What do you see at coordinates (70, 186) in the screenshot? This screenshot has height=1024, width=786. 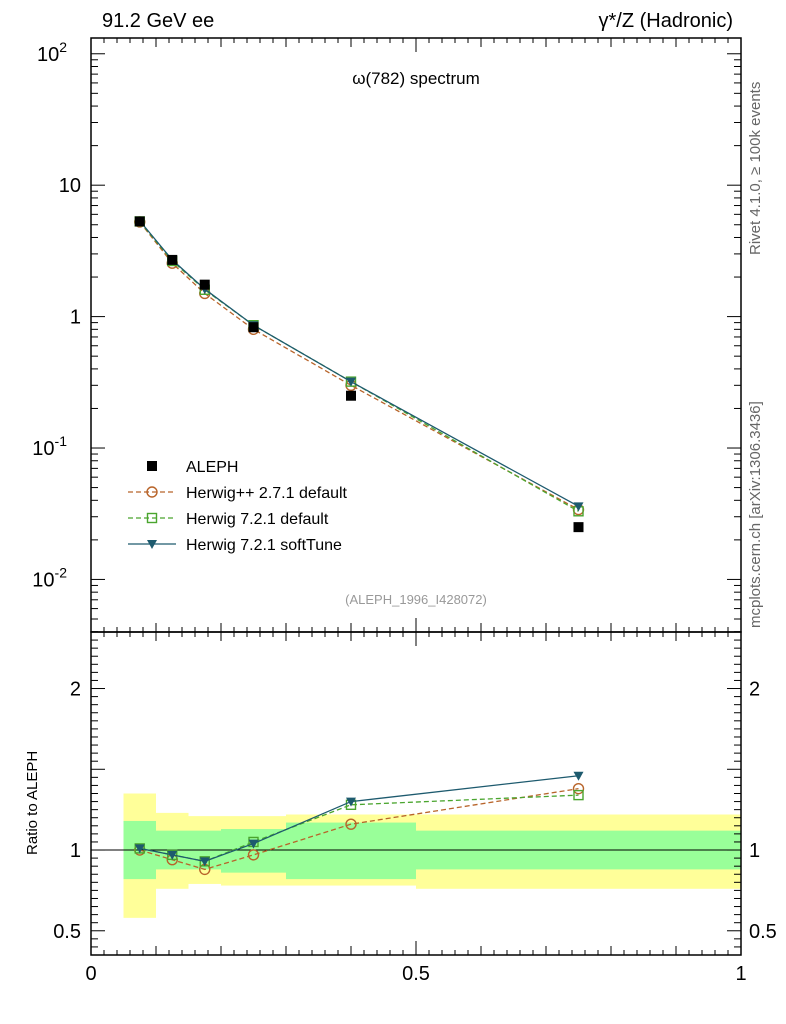 I see `main-y-tick-label: 10` at bounding box center [70, 186].